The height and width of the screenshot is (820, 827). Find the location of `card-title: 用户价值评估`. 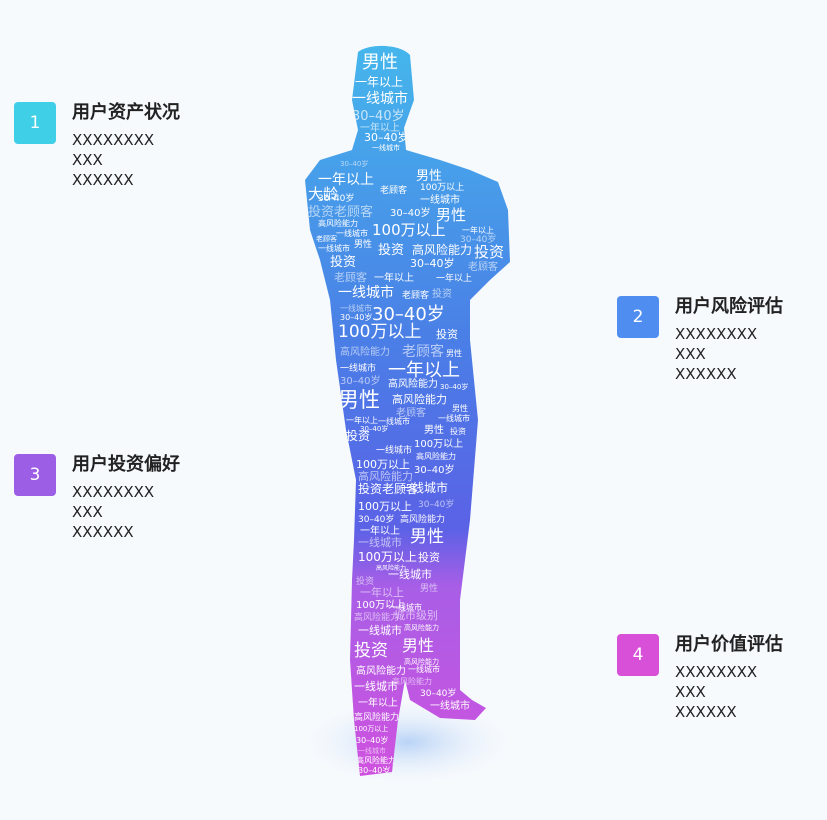

card-title: 用户价值评估 is located at coordinates (729, 644).